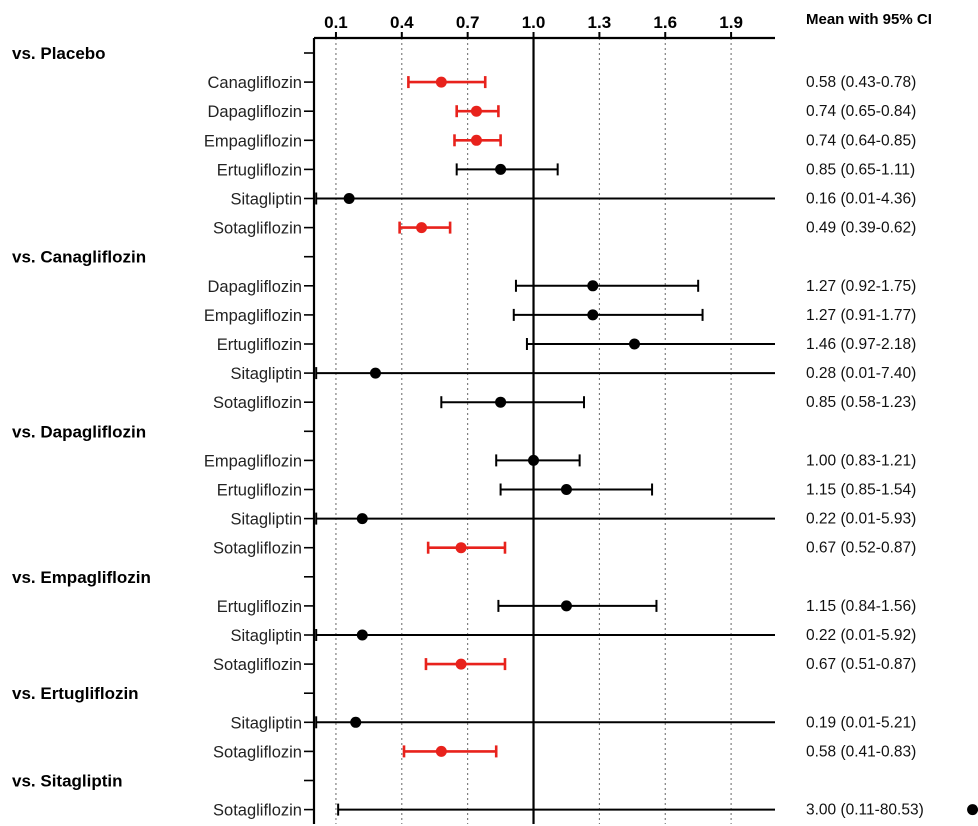 The width and height of the screenshot is (978, 826). What do you see at coordinates (861, 664) in the screenshot?
I see `ci-value-label: 0.67 (0.51-0.87)` at bounding box center [861, 664].